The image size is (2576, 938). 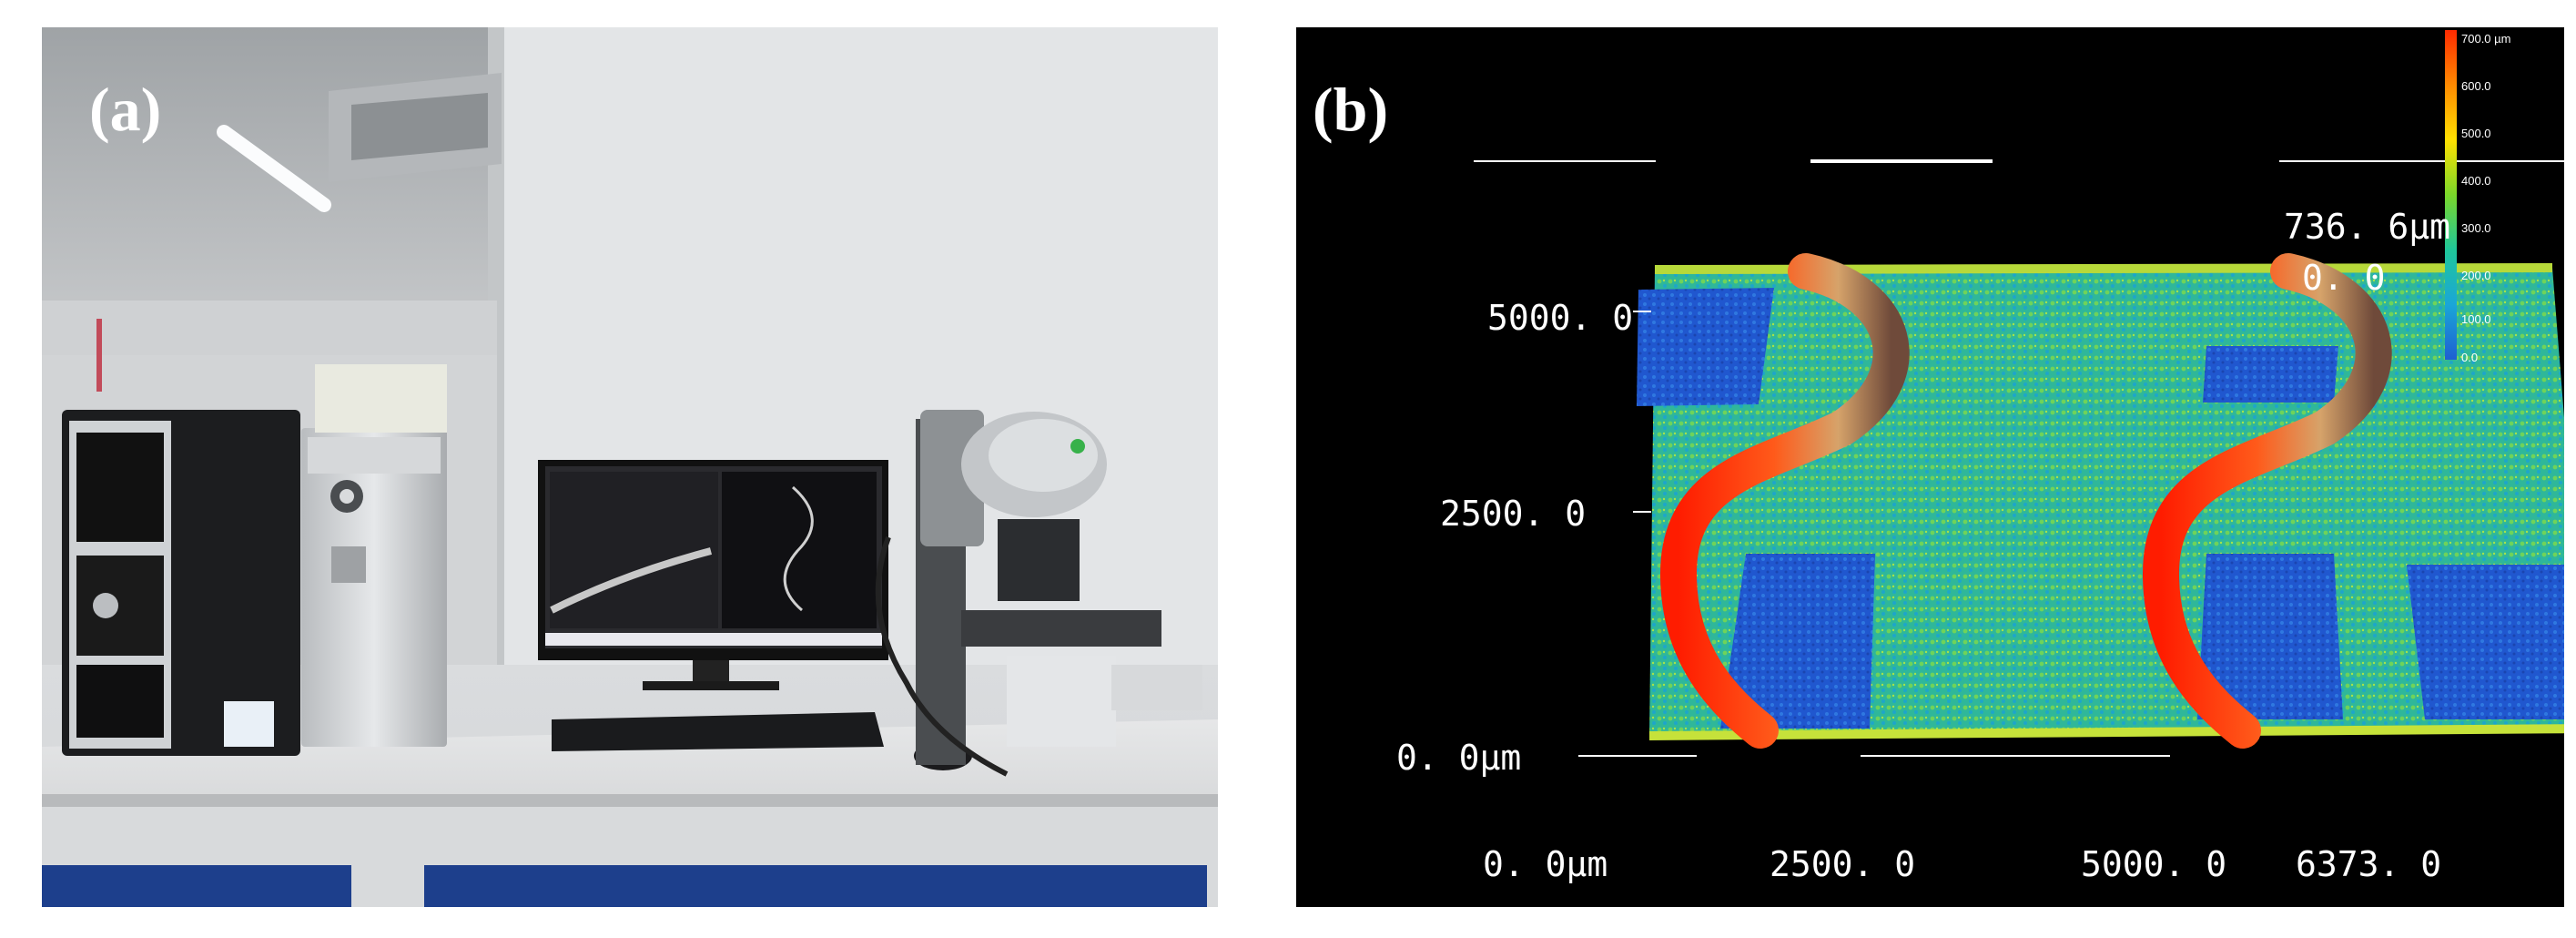 I want to click on x-axis-tick-6373: 6373. 0, so click(x=2369, y=864).